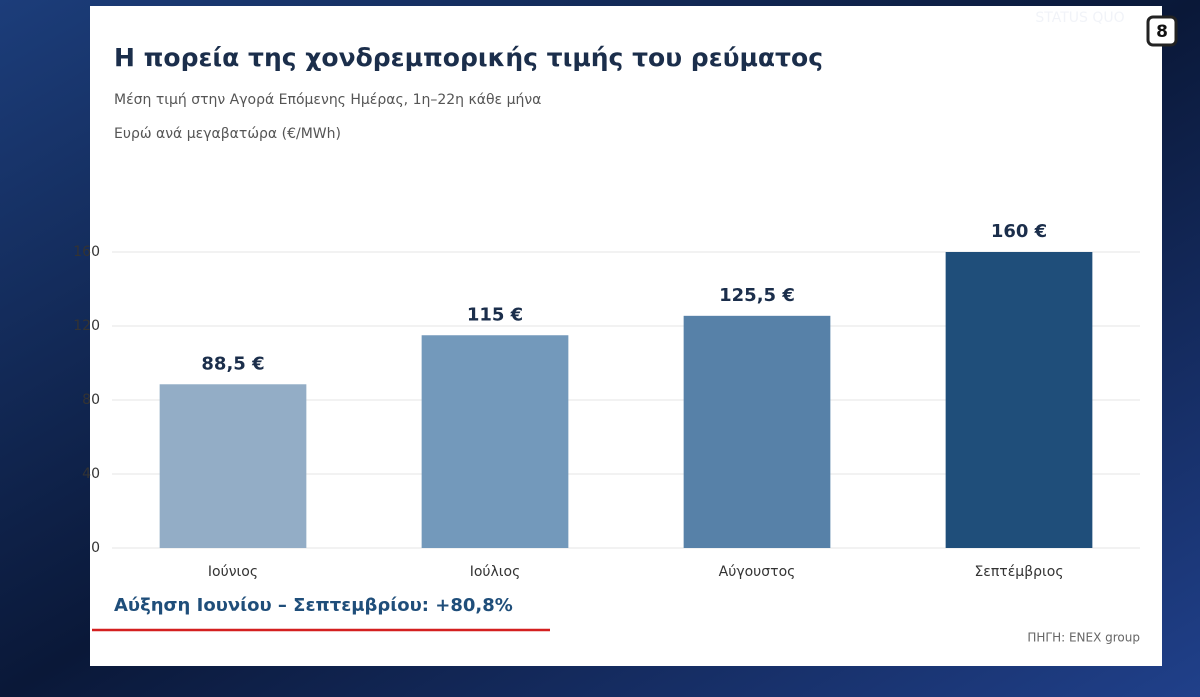 The image size is (1200, 697). Describe the element at coordinates (757, 295) in the screenshot. I see `data-label: 125,5 €` at that location.